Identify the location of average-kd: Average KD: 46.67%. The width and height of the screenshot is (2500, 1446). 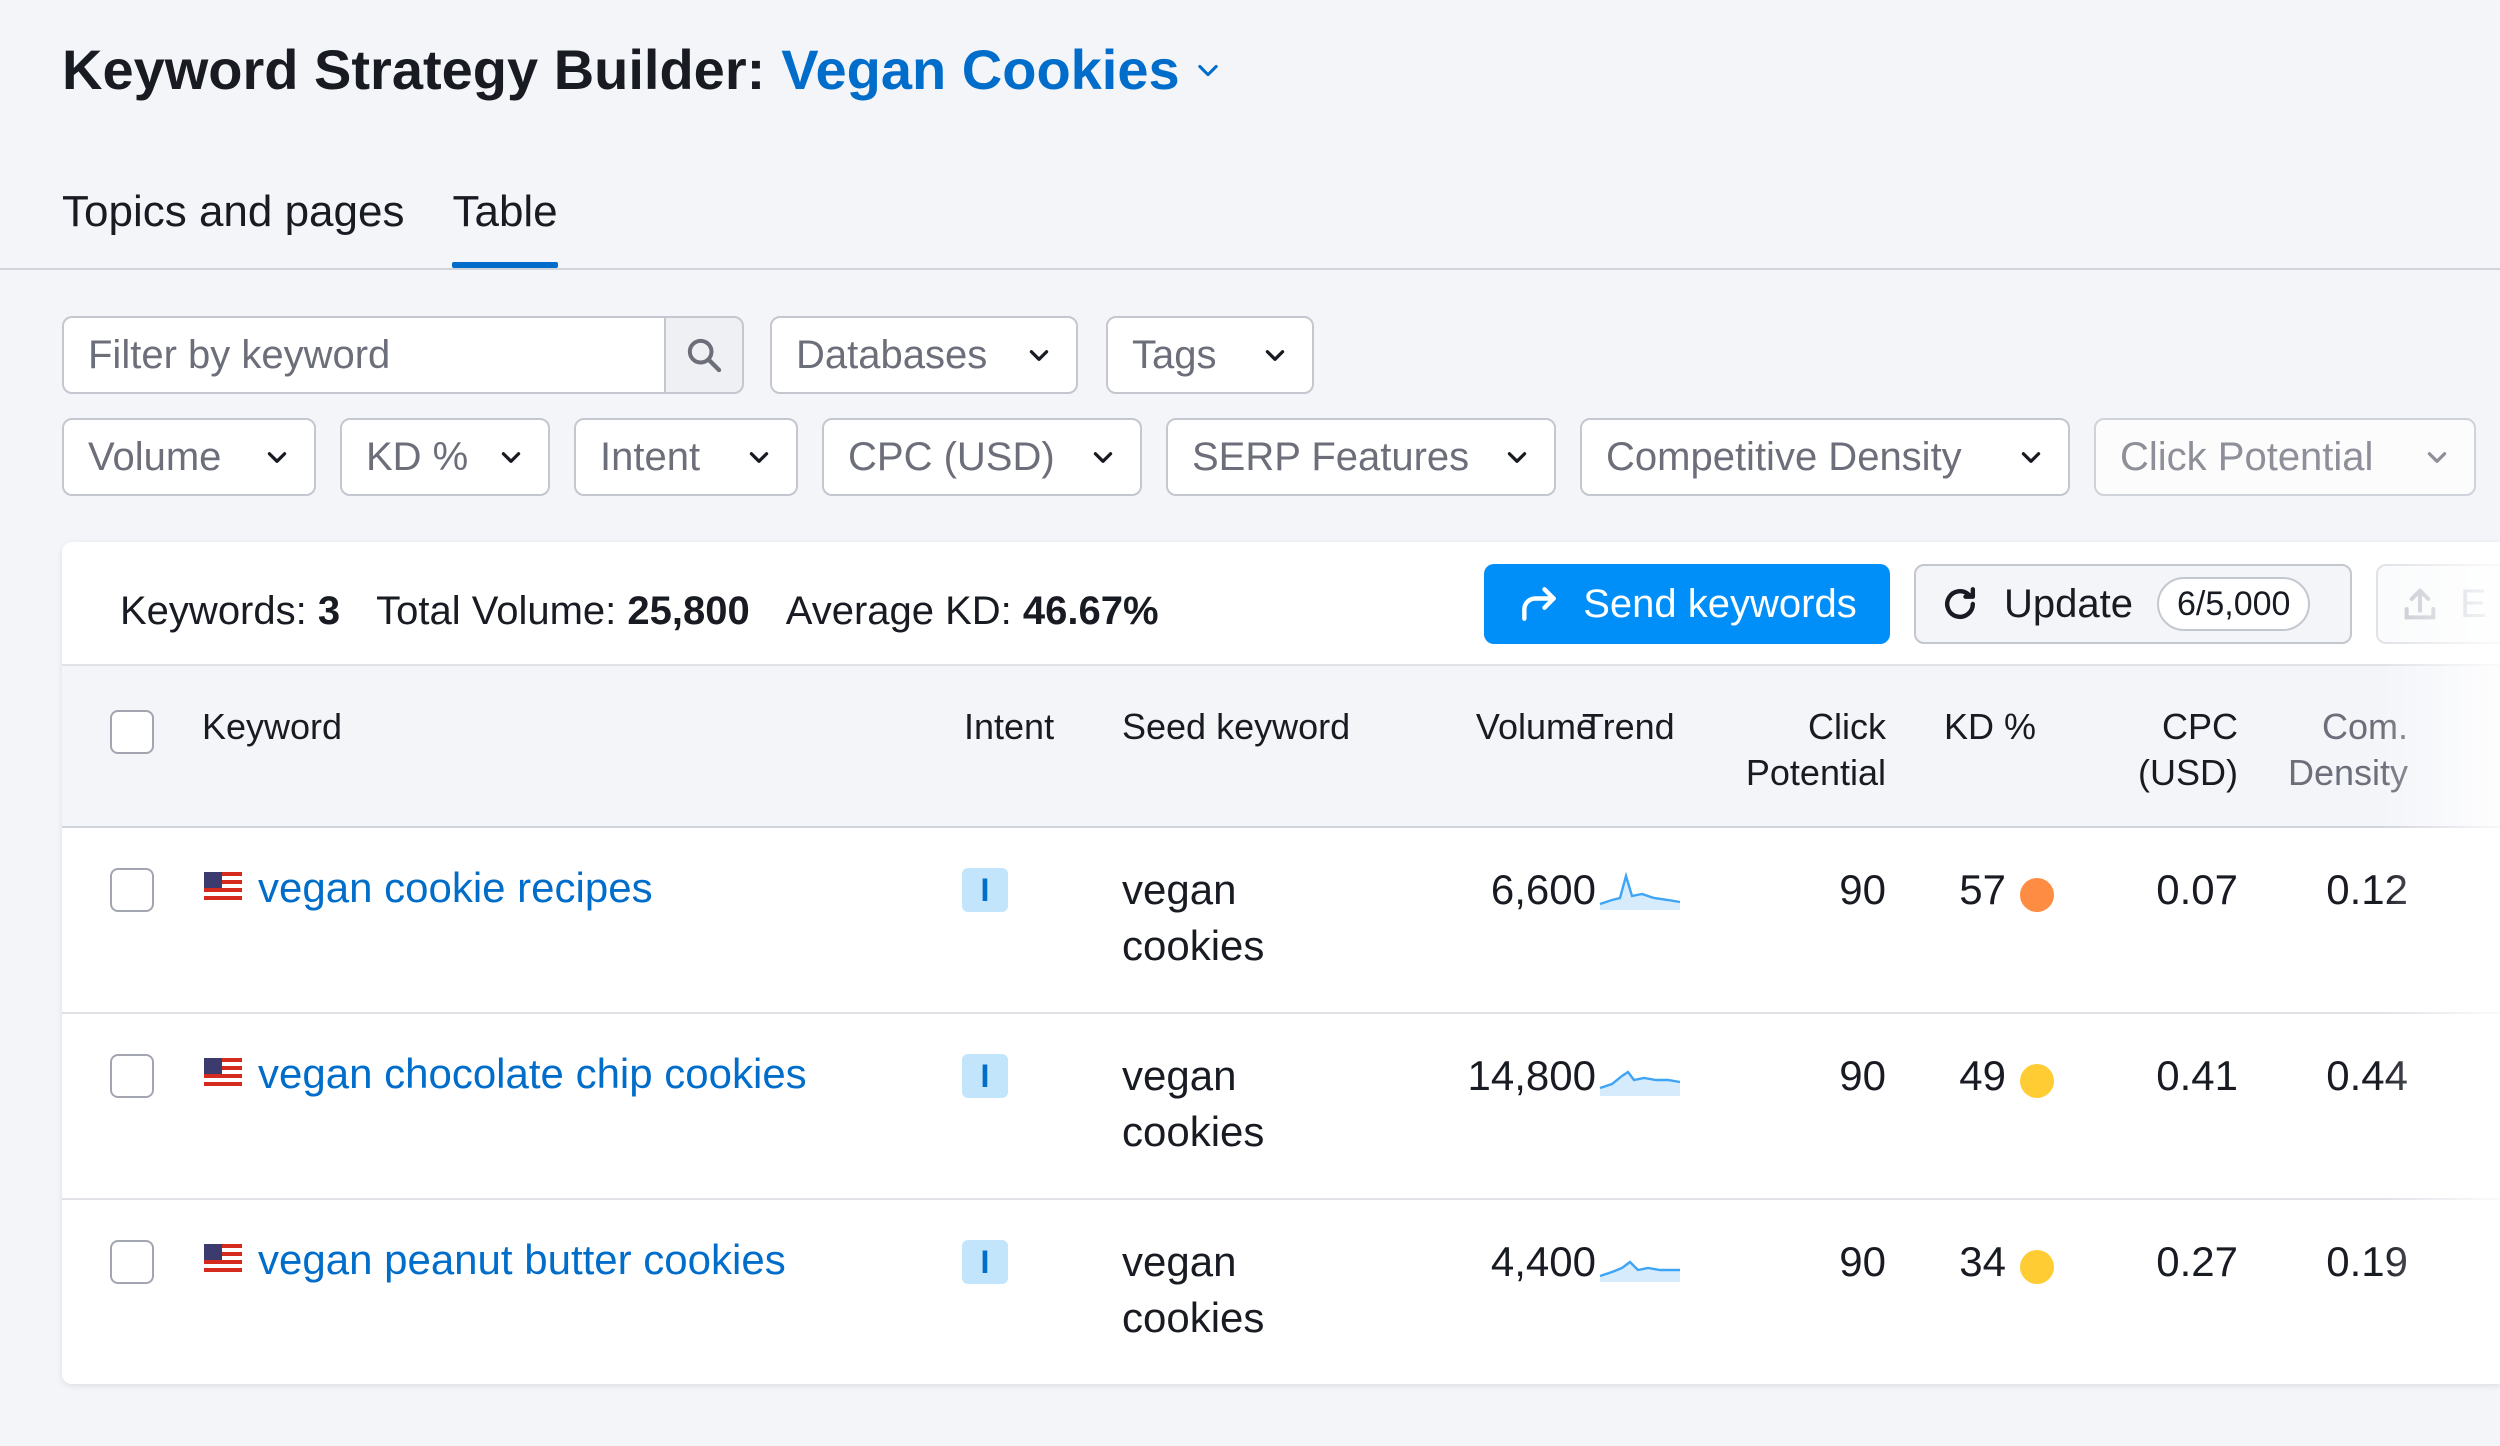
(972, 611).